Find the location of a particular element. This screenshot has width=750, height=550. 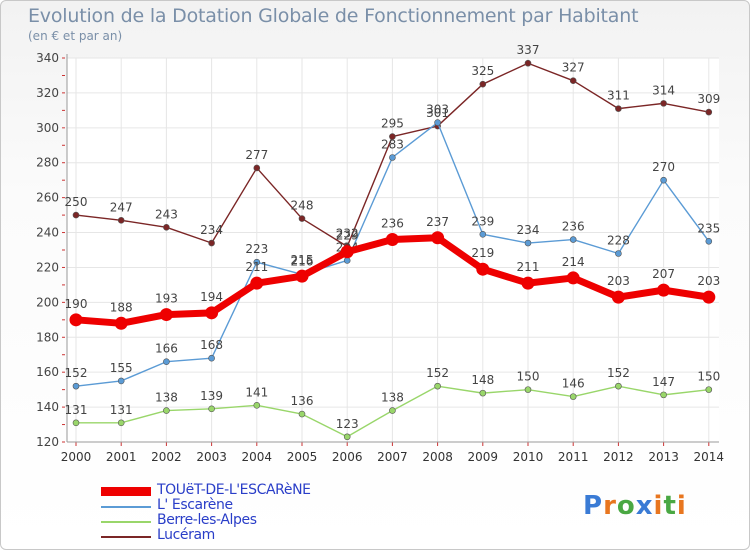

data-label: 229 is located at coordinates (347, 236).